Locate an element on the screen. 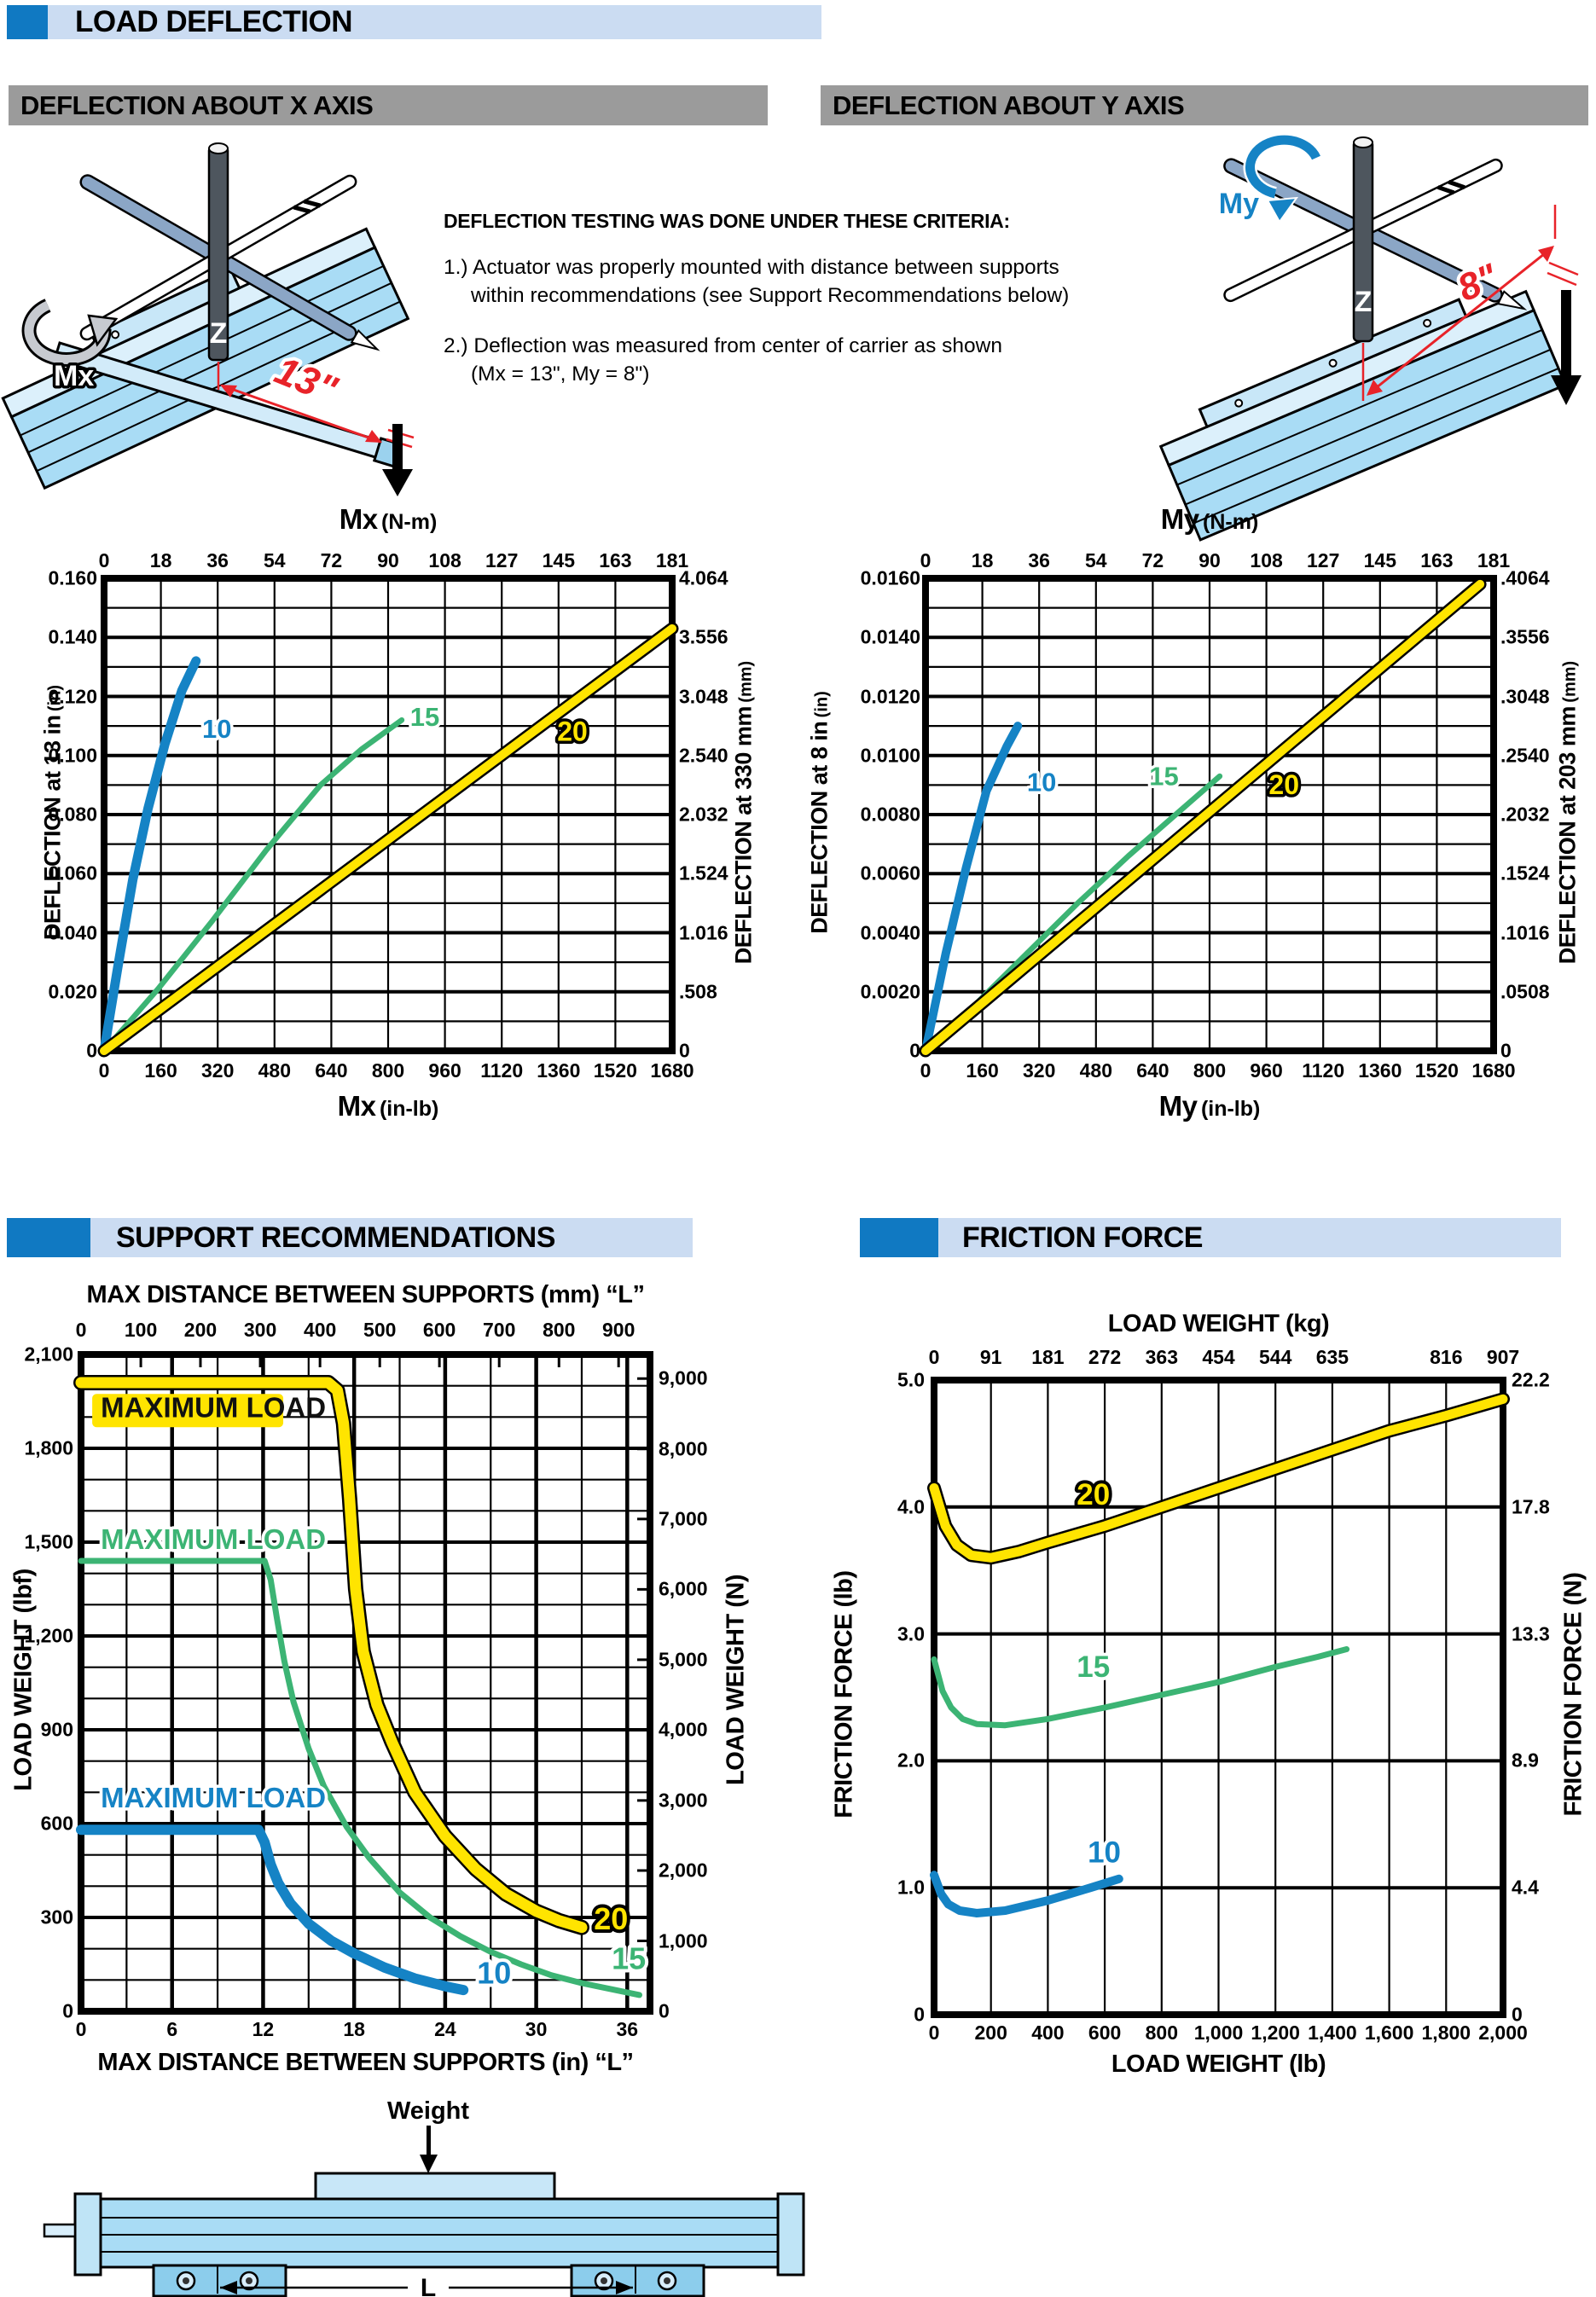 This screenshot has height=2297, width=1596. friction-top-ticks: 0 91 181 272 363 454 544 635 816 907 is located at coordinates (1224, 1357).